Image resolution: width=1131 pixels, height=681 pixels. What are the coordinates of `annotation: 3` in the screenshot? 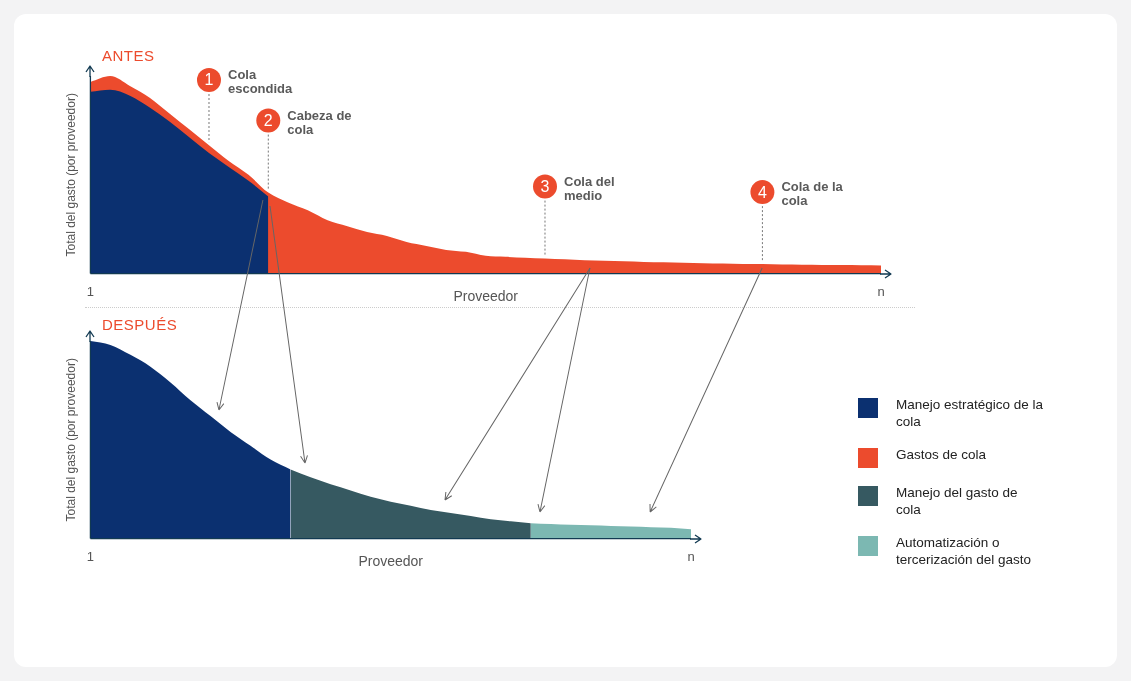 It's located at (545, 186).